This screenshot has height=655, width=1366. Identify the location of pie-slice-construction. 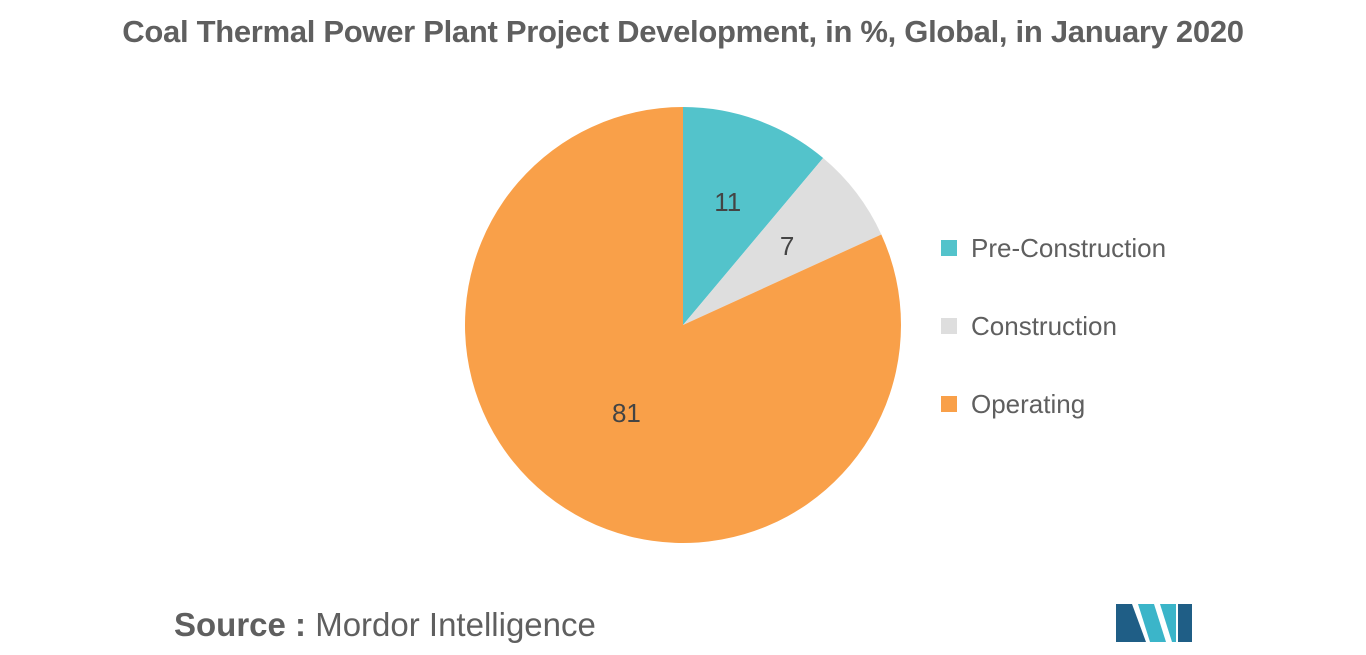
(782, 241).